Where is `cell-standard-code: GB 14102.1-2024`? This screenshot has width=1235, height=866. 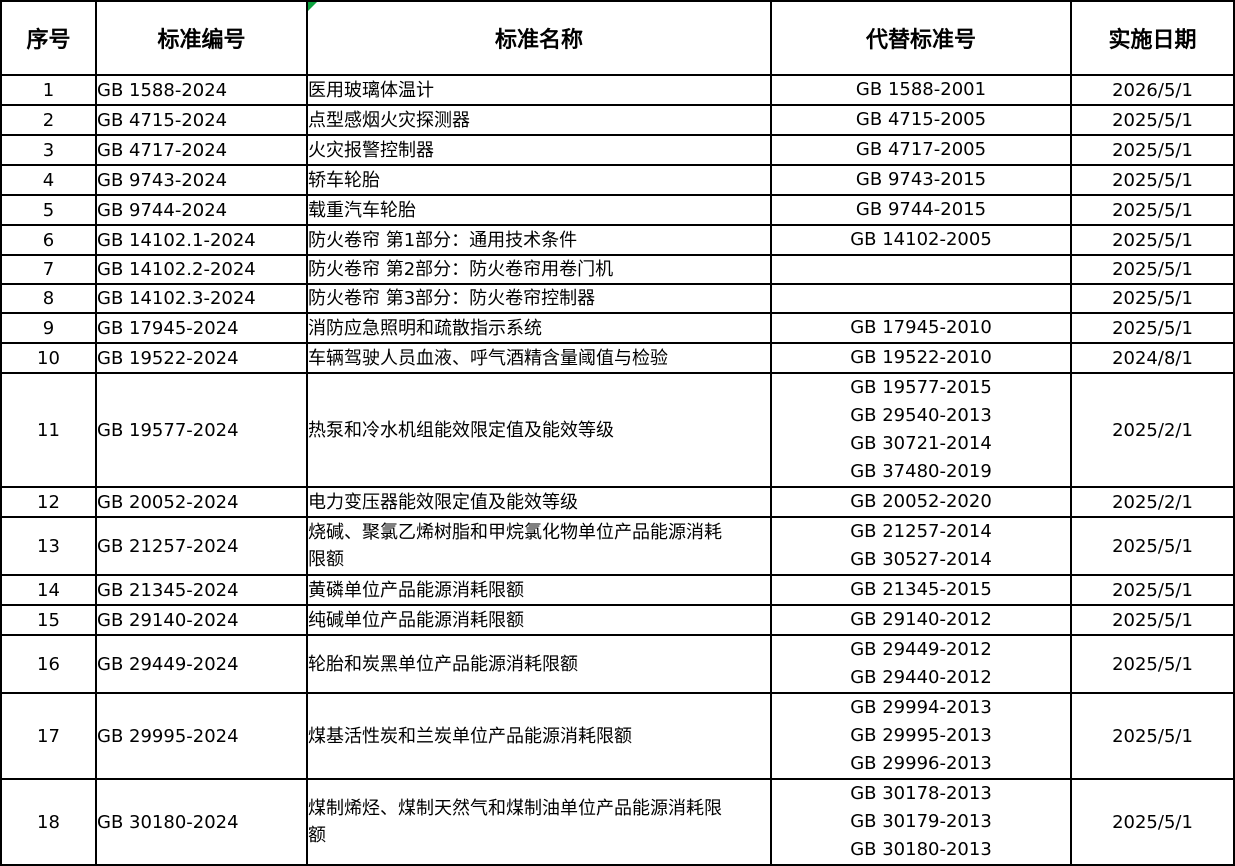
cell-standard-code: GB 14102.1-2024 is located at coordinates (201, 240).